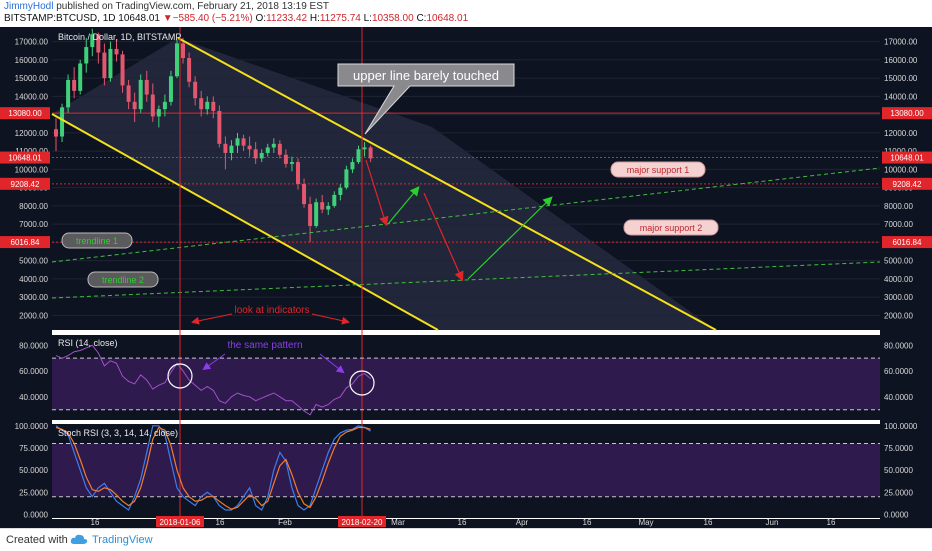  What do you see at coordinates (88, 343) in the screenshot?
I see `rsi-title: RSI (14, close)` at bounding box center [88, 343].